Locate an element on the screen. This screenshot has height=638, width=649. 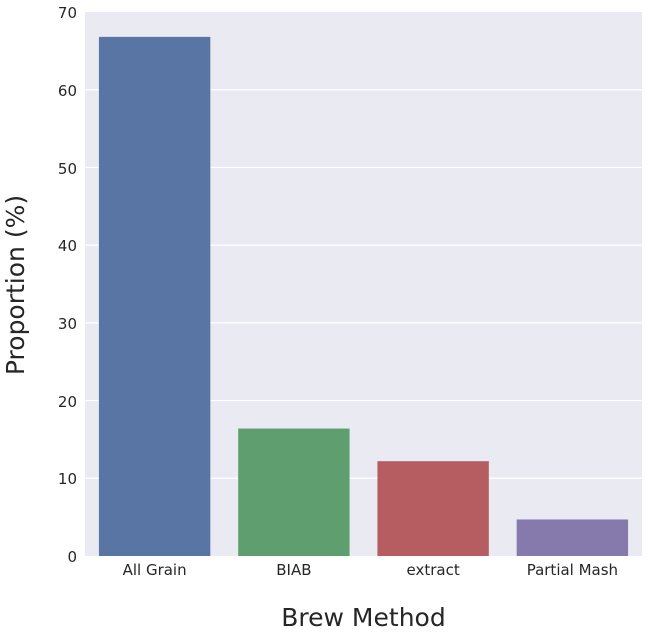
y-tick-label: 10 is located at coordinates (67, 479).